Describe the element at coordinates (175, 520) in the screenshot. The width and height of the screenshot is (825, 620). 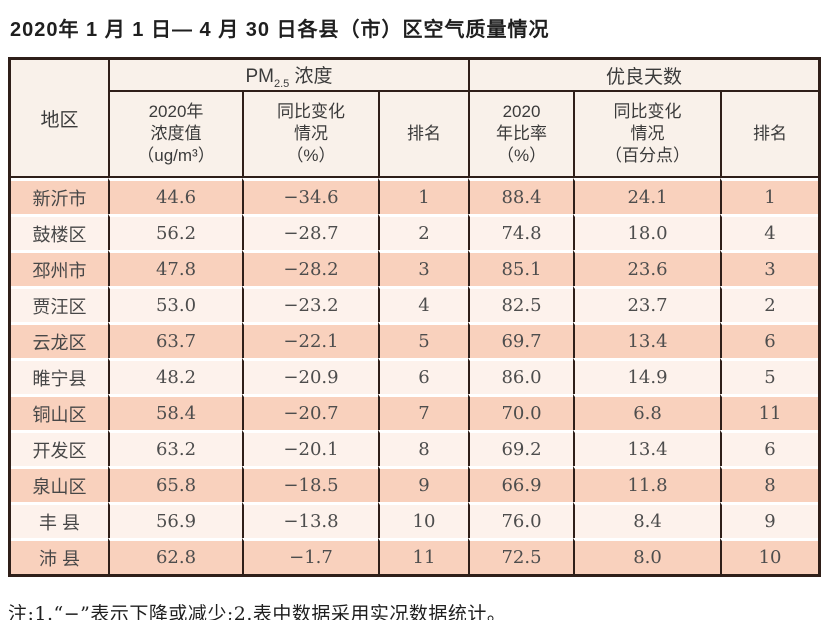
I see `pm-value-cell: 56.9` at that location.